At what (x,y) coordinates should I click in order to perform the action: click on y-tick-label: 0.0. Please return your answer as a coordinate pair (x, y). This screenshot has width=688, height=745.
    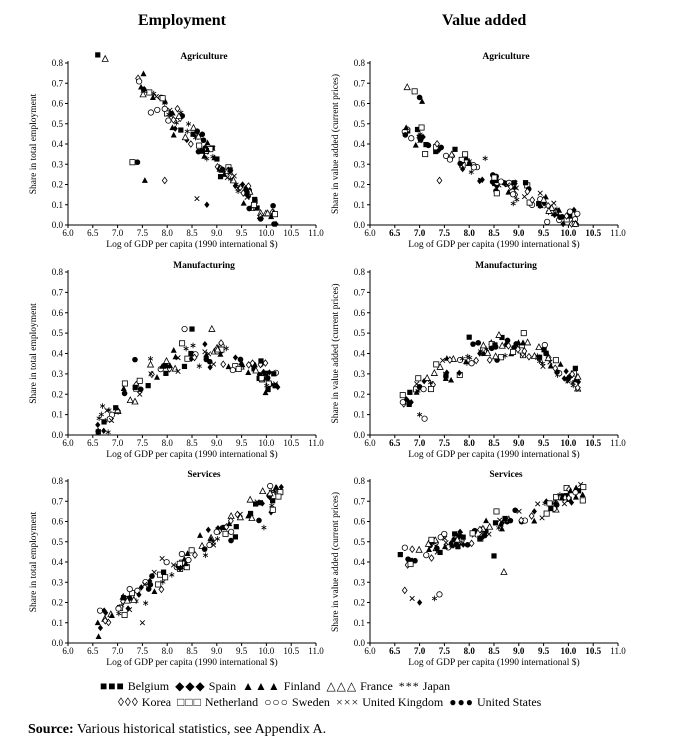
    Looking at the image, I should click on (360, 435).